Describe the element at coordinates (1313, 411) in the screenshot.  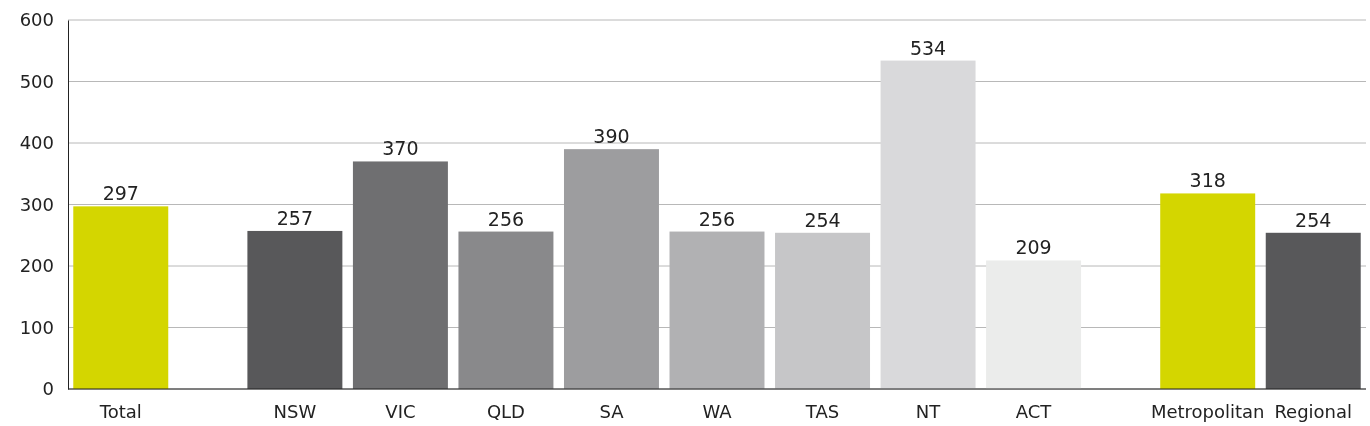
I see `x-tick-label: Regional` at that location.